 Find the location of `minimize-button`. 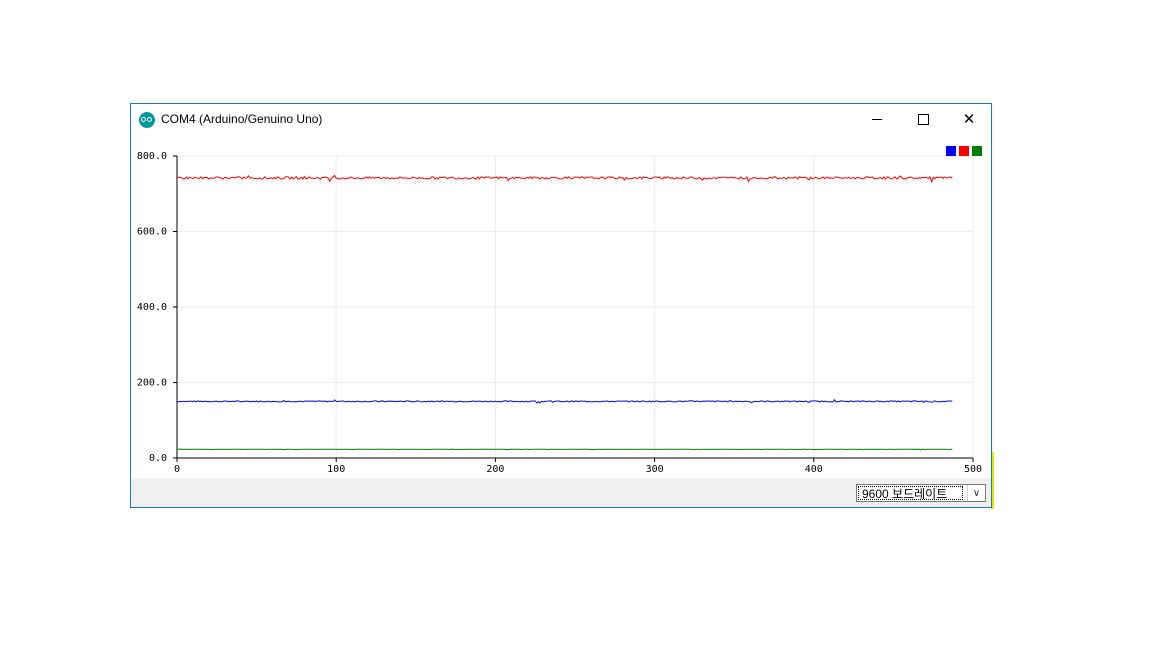

minimize-button is located at coordinates (877, 119).